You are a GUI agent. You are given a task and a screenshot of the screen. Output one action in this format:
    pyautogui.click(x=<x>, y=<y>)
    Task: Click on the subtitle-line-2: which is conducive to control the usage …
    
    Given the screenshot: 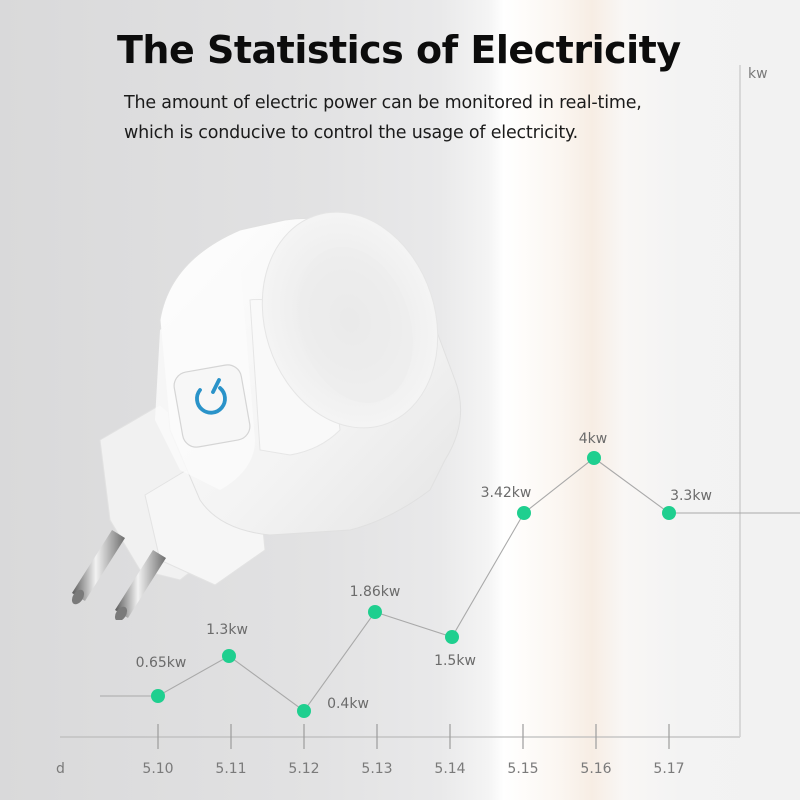 What is the action you would take?
    pyautogui.click(x=351, y=133)
    